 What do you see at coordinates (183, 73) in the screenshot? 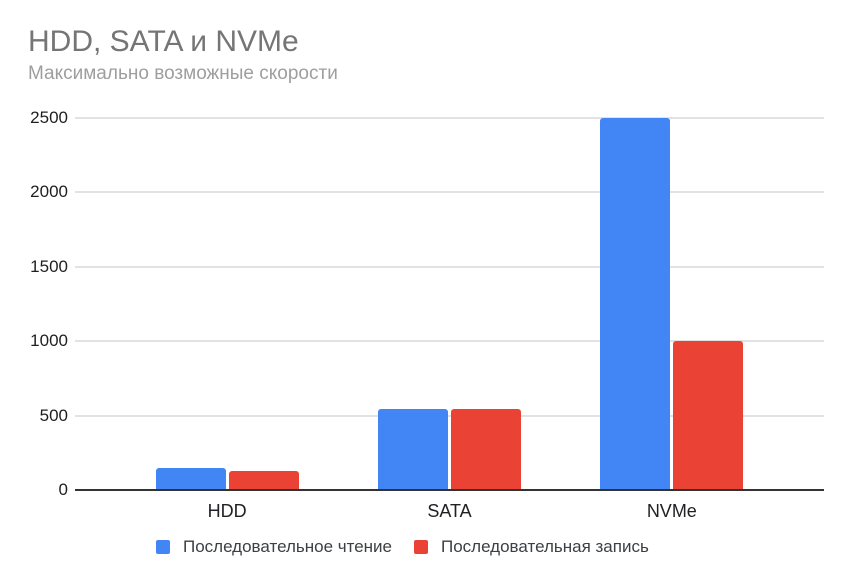
I see `chart-subtitle: Максимально возможные скорости` at bounding box center [183, 73].